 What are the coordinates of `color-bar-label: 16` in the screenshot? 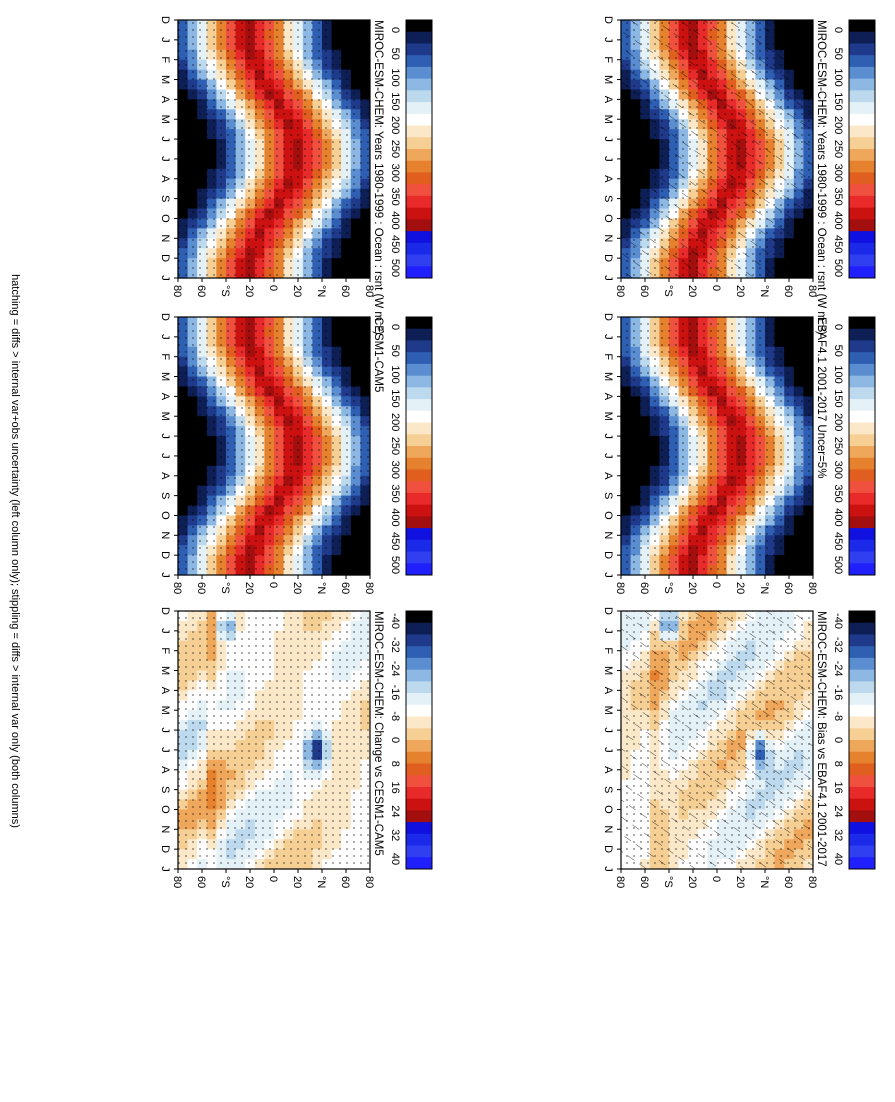 It's located at (838, 787).